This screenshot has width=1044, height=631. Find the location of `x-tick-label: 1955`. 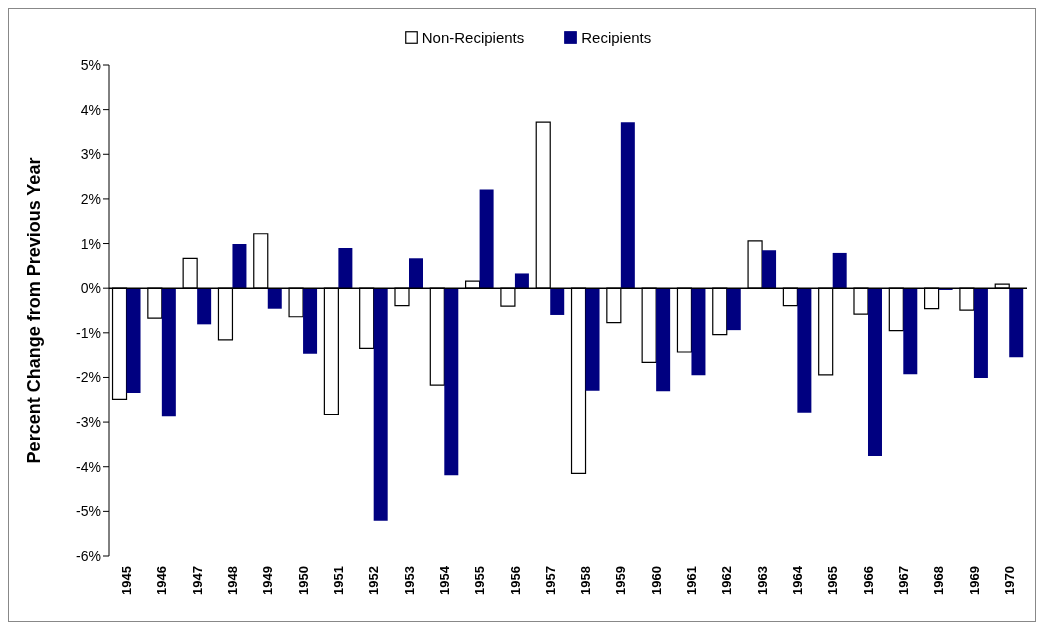

x-tick-label: 1955 is located at coordinates (480, 580).